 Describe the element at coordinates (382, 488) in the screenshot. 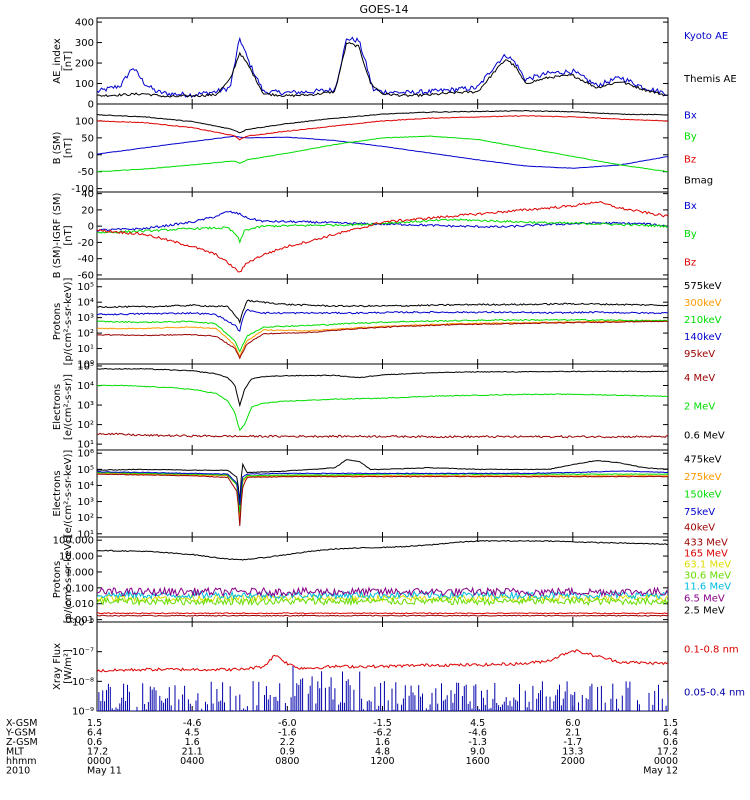

I see `series-line-75kev` at that location.